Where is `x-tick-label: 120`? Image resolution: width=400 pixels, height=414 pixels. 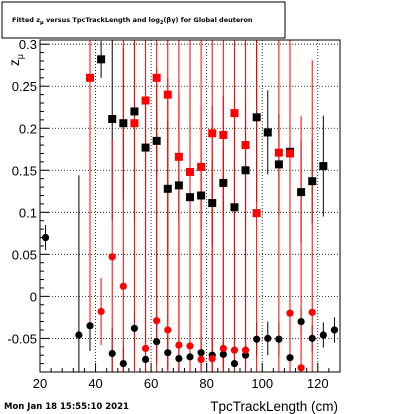
x-tick-label: 120 is located at coordinates (318, 383).